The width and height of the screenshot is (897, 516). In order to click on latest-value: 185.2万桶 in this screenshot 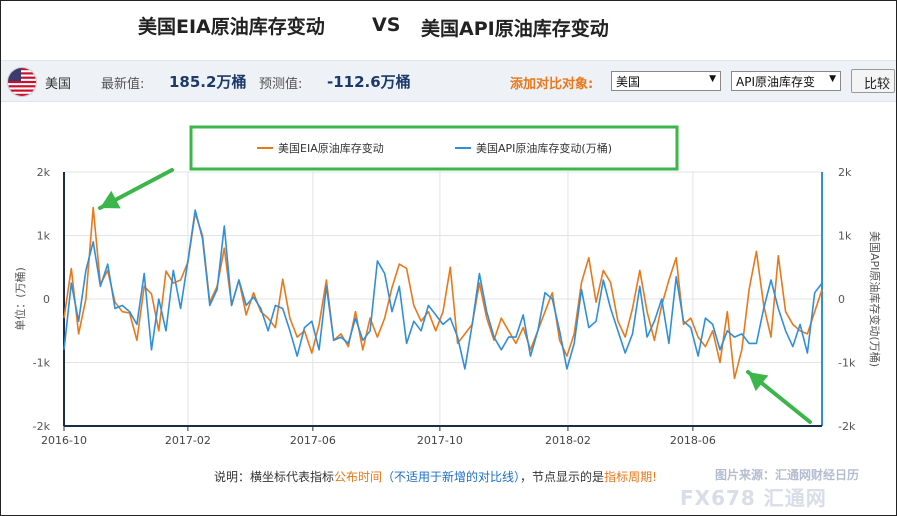, I will do `click(208, 82)`.